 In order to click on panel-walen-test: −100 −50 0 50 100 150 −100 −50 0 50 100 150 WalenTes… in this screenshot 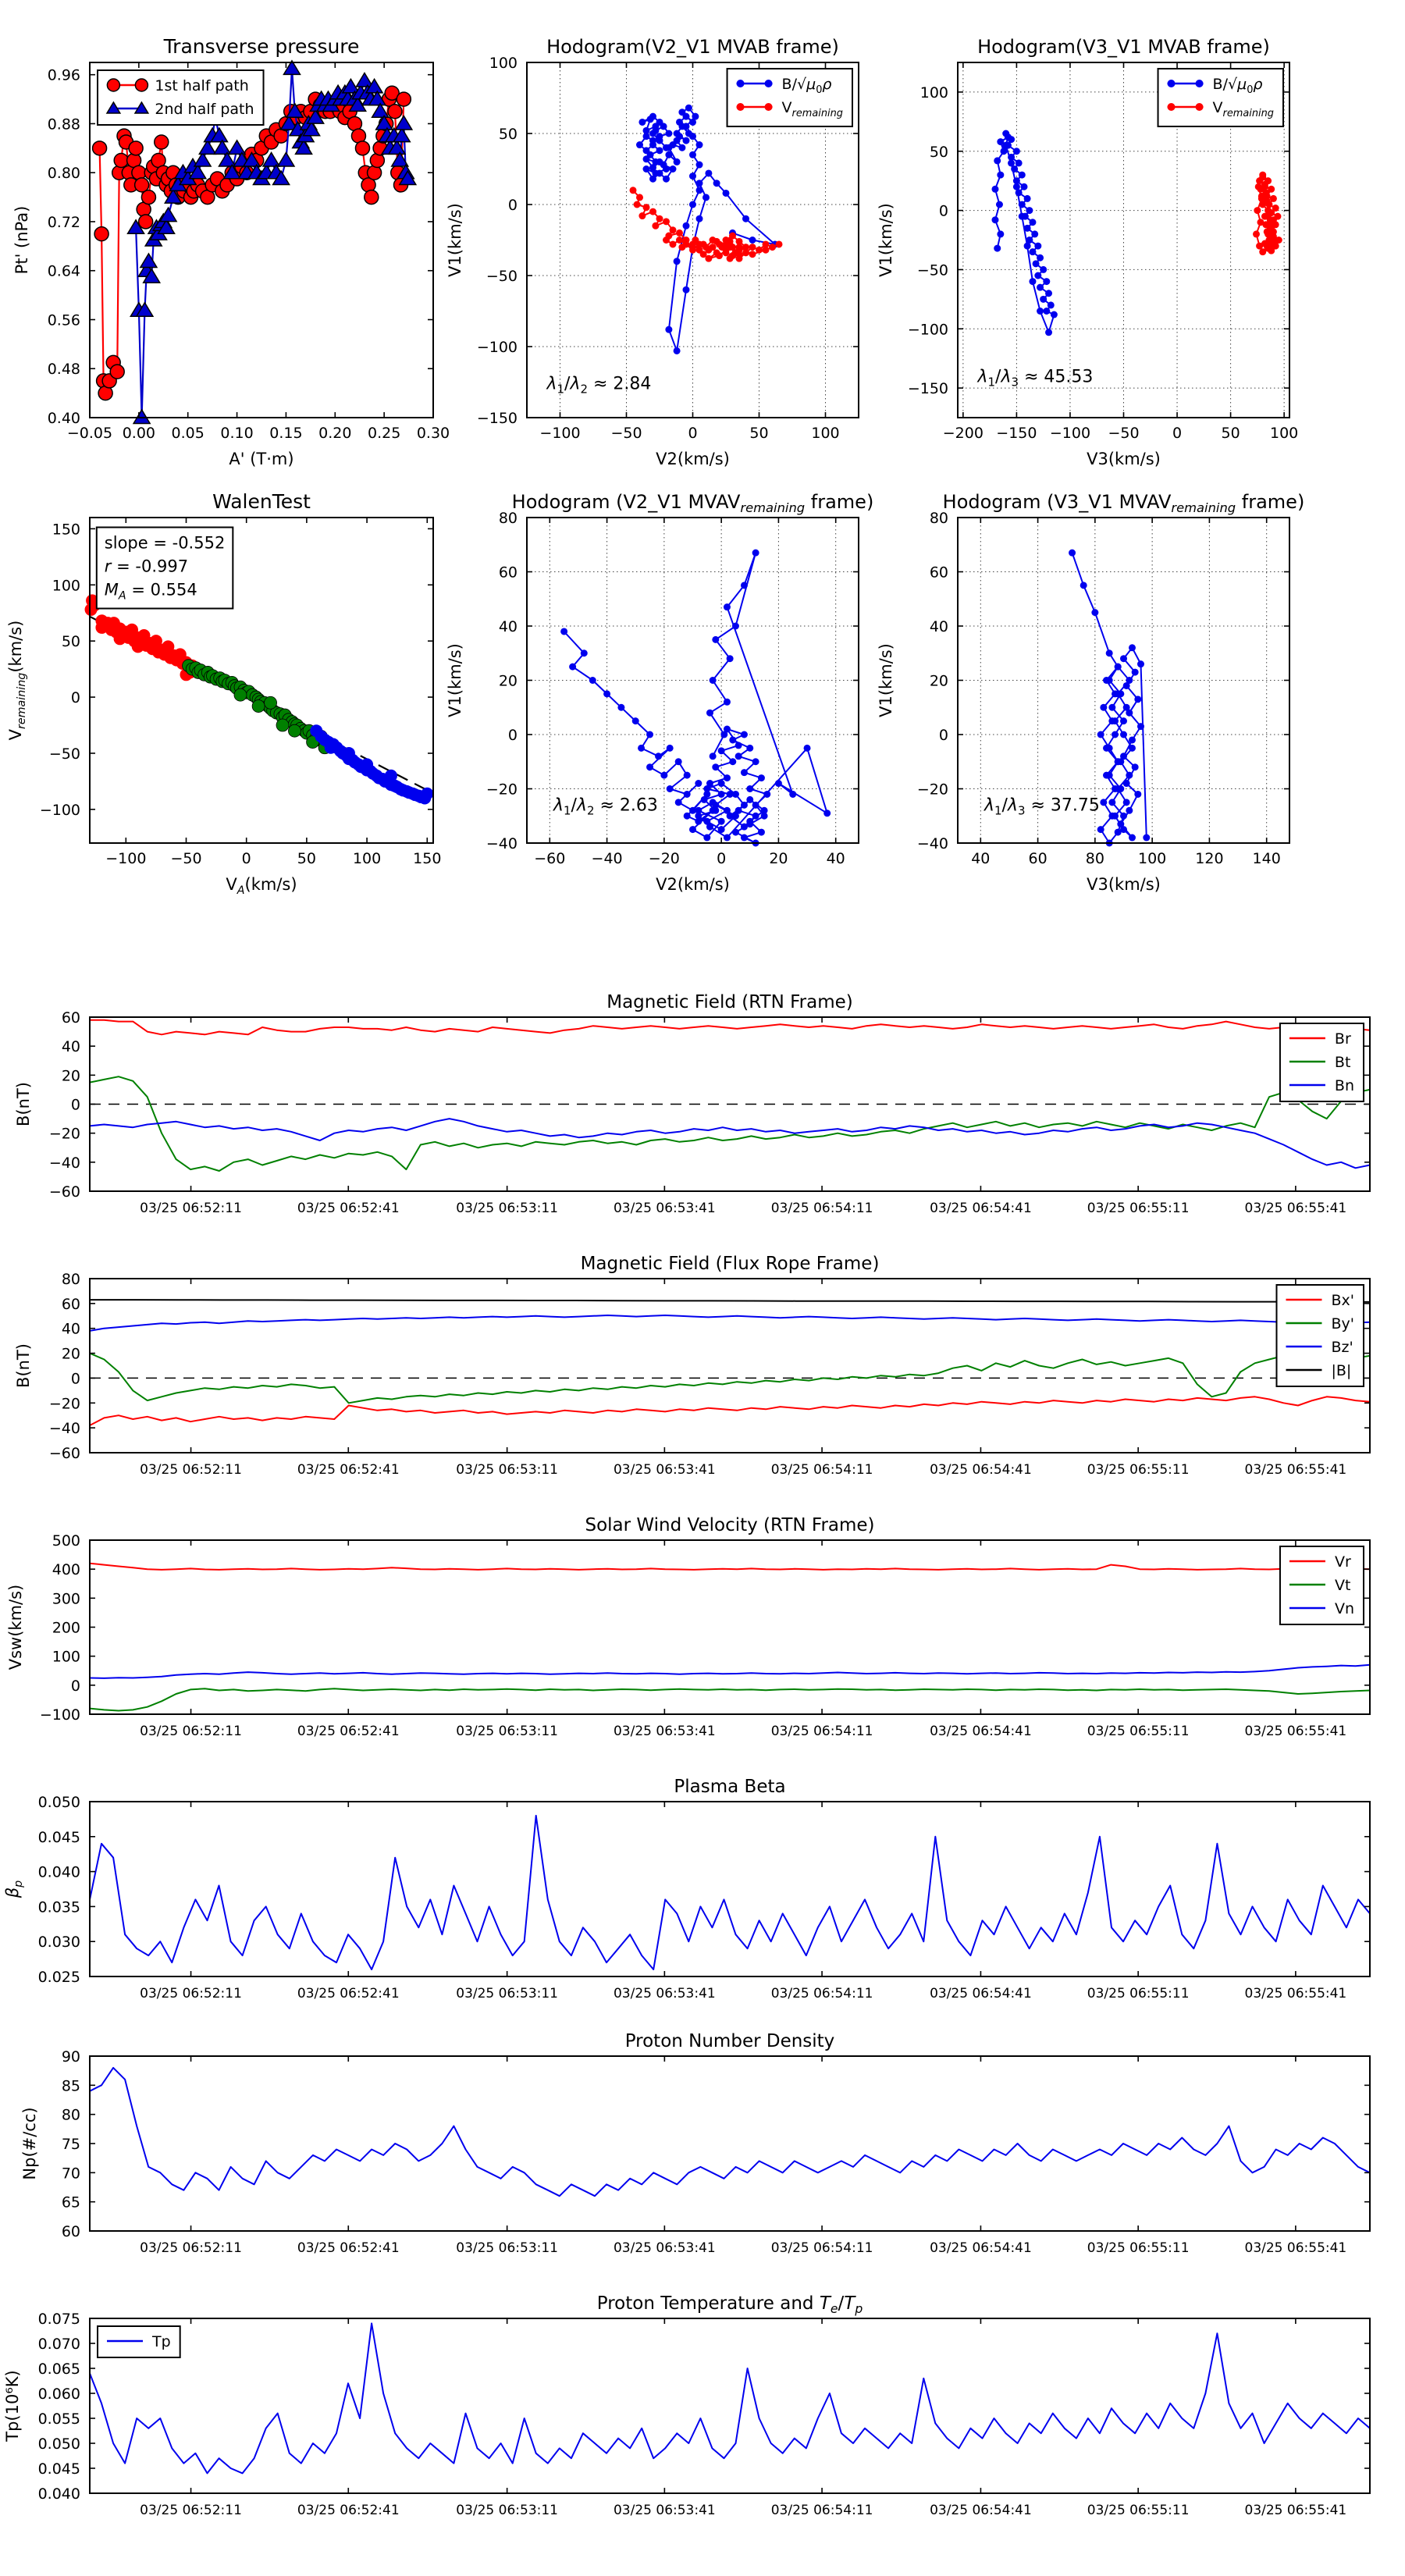, I will do `click(223, 693)`.